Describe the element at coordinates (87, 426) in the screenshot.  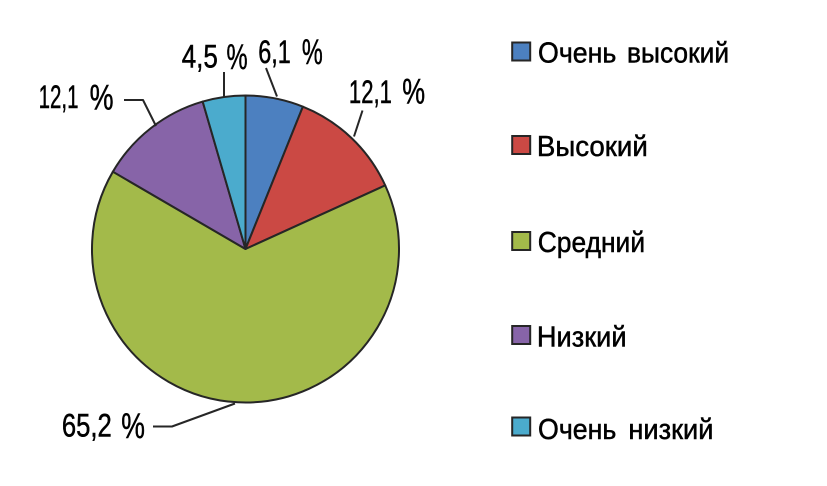
I see `svg-text: 65,2` at that location.